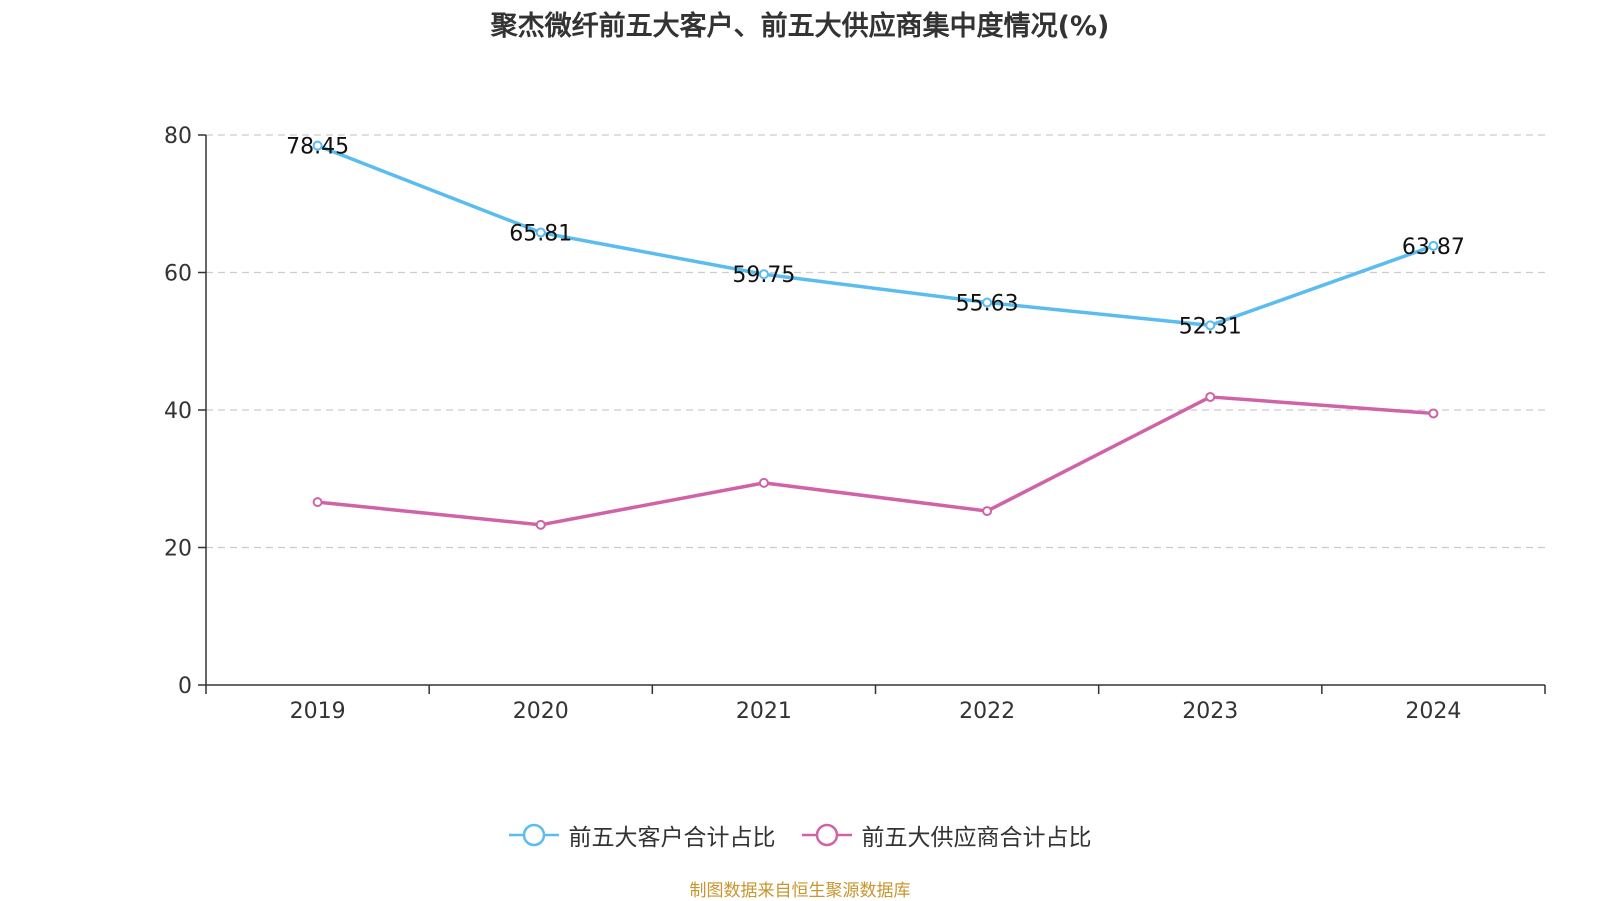  I want to click on series-0-data-label-2023: 52.31, so click(1210, 326).